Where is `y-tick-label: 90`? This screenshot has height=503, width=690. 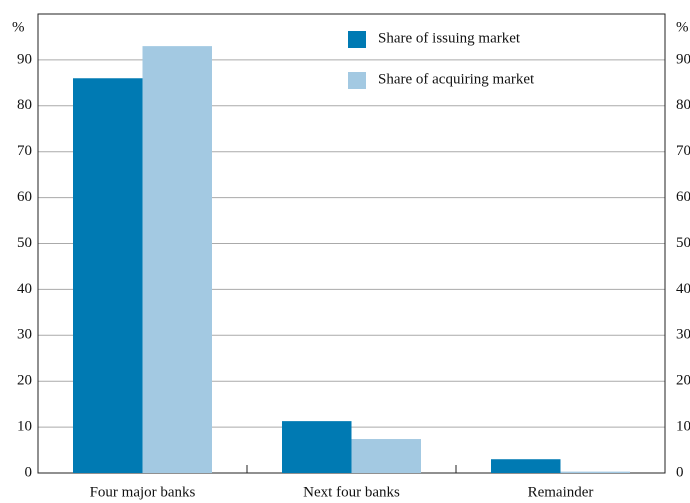 y-tick-label: 90 is located at coordinates (24, 59).